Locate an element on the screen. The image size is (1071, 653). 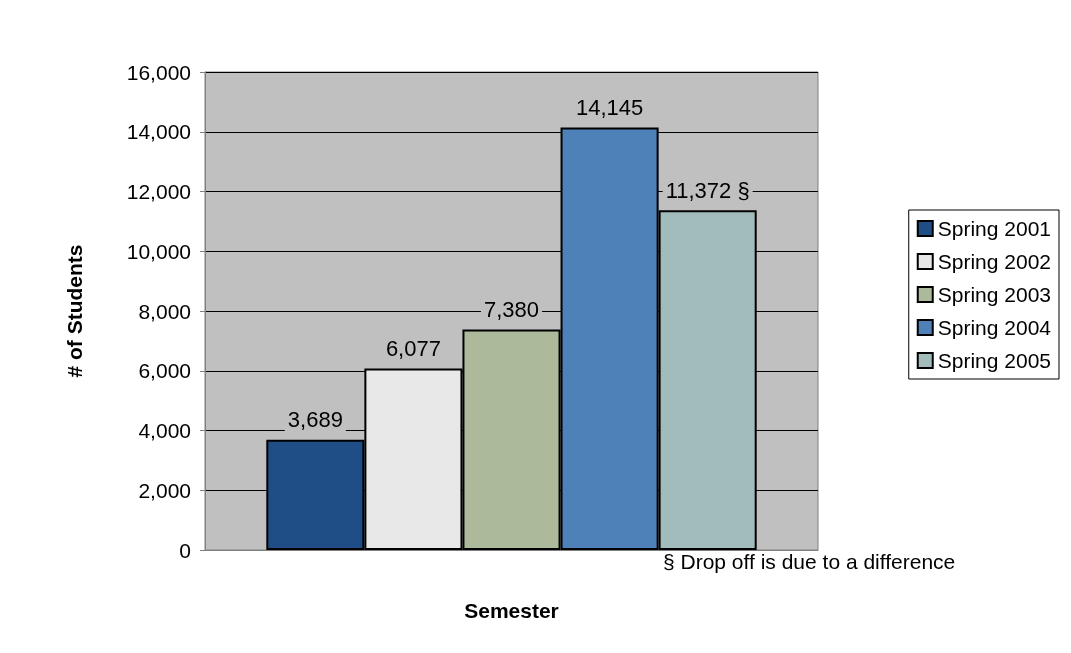
y-axis-title: # of Students is located at coordinates (74, 311).